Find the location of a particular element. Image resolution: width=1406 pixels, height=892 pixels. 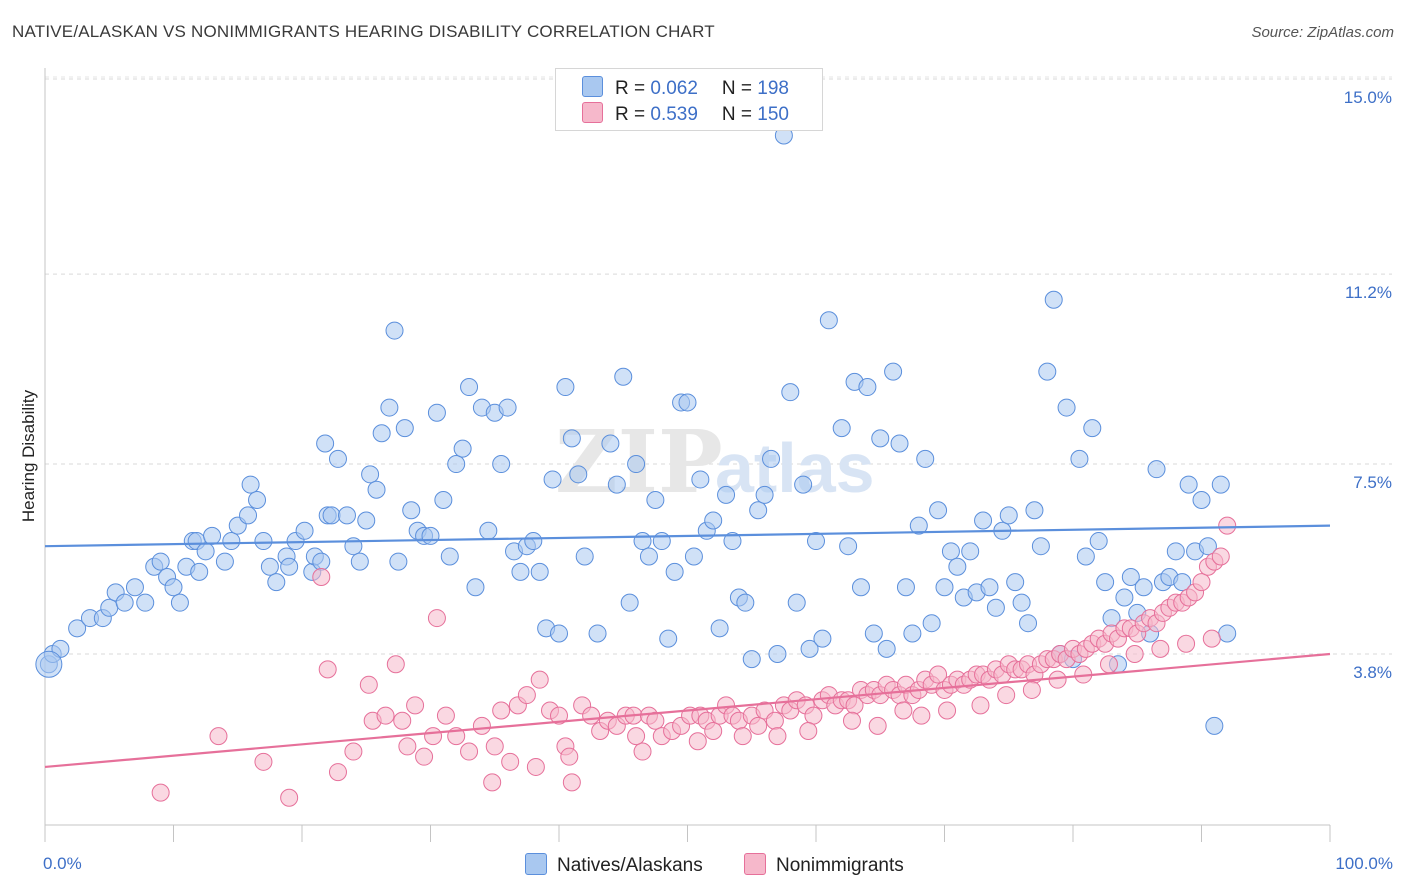

legend-item-nonimmigrants: Nonimmigrants is located at coordinates (824, 865).